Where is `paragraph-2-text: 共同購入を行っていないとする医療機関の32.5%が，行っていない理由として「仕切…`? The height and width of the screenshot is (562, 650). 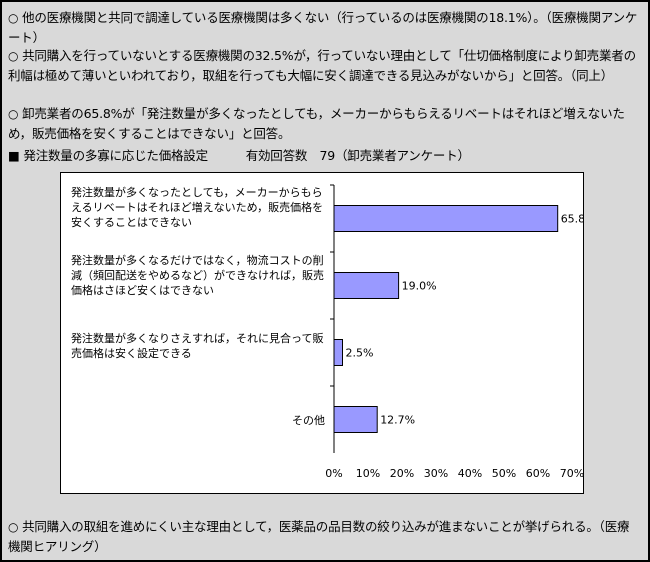 paragraph-2-text: 共同購入を行っていないとする医療機関の32.5%が，行っていない理由として「仕切… is located at coordinates (322, 65).